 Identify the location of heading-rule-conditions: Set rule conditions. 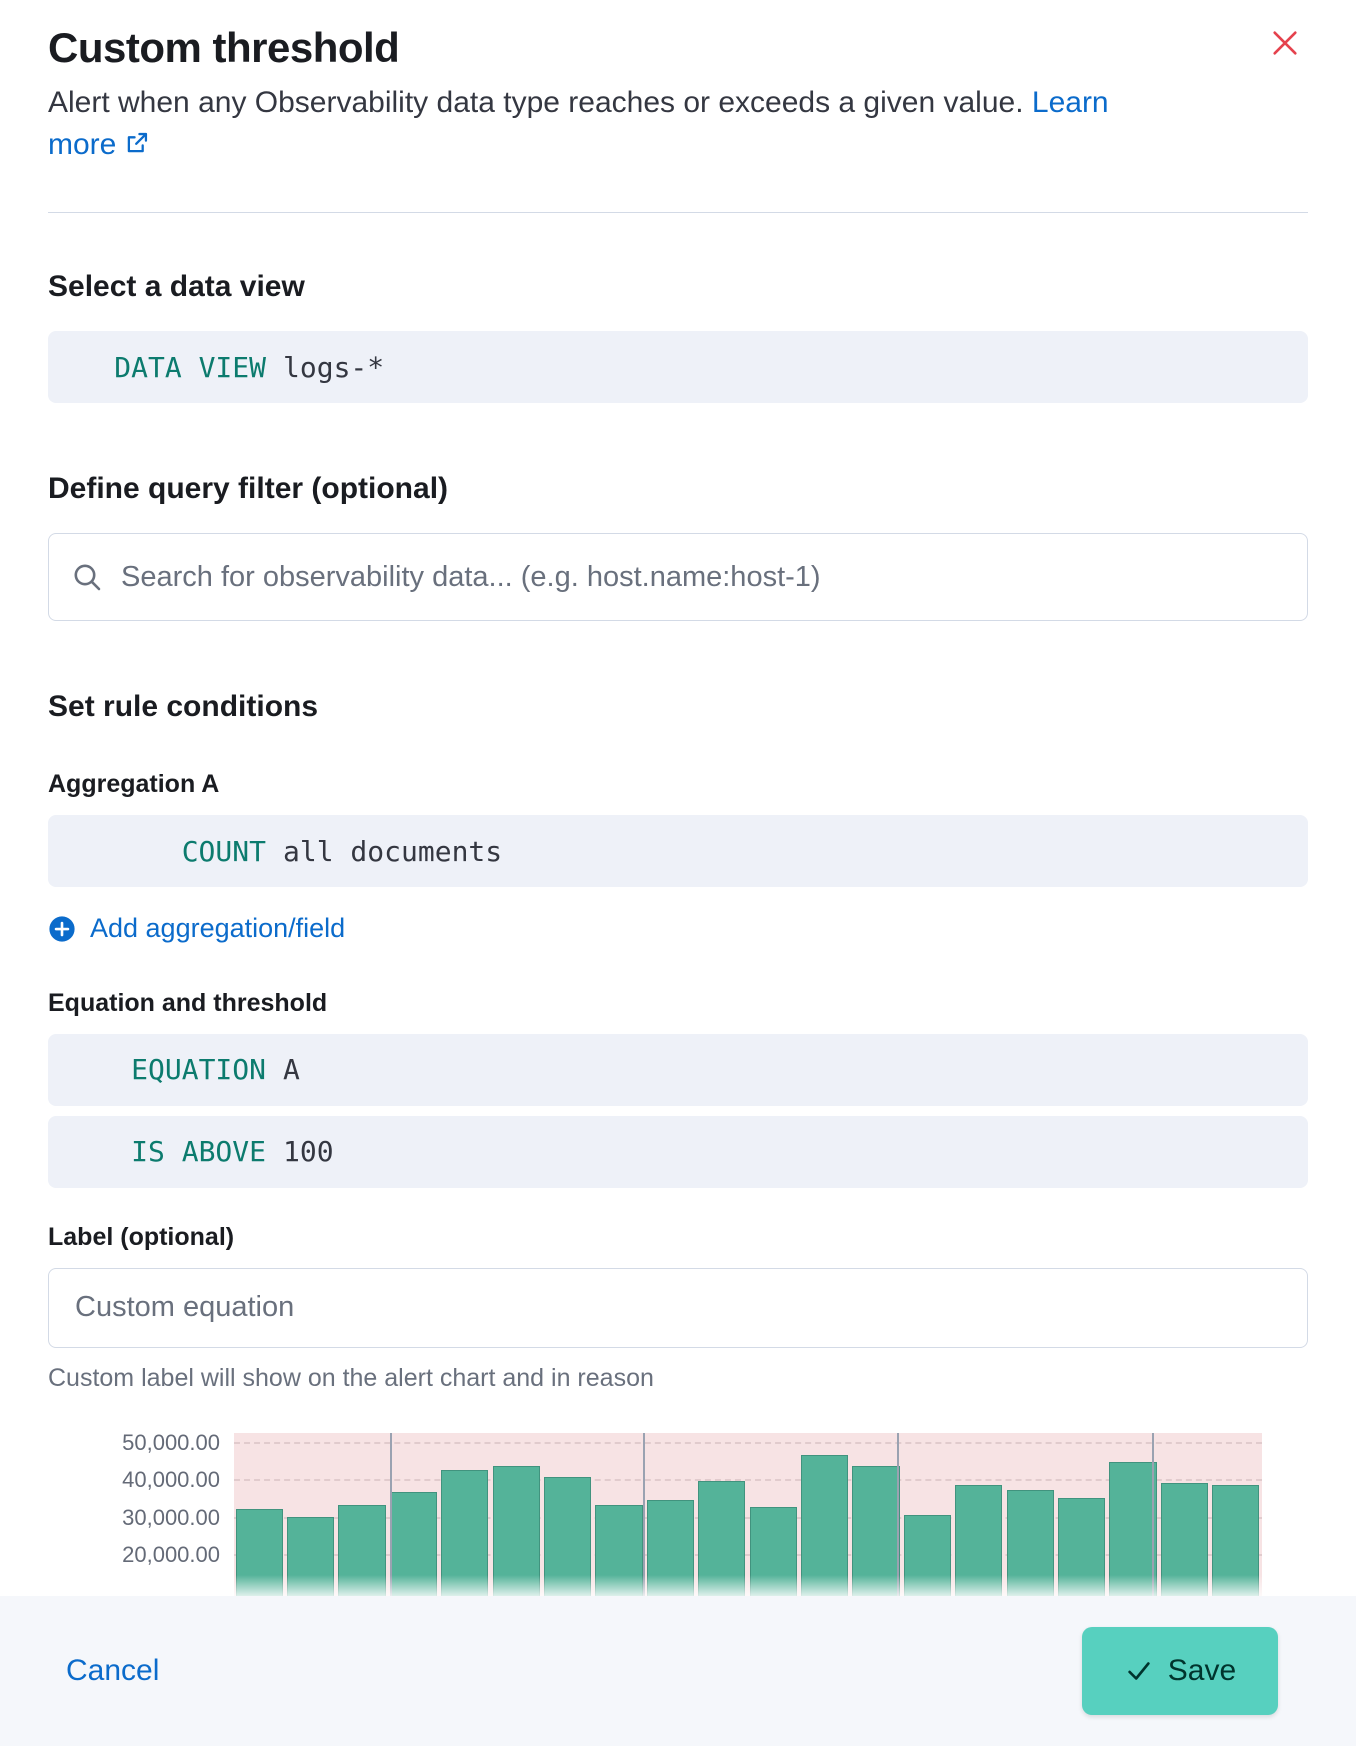
(183, 706).